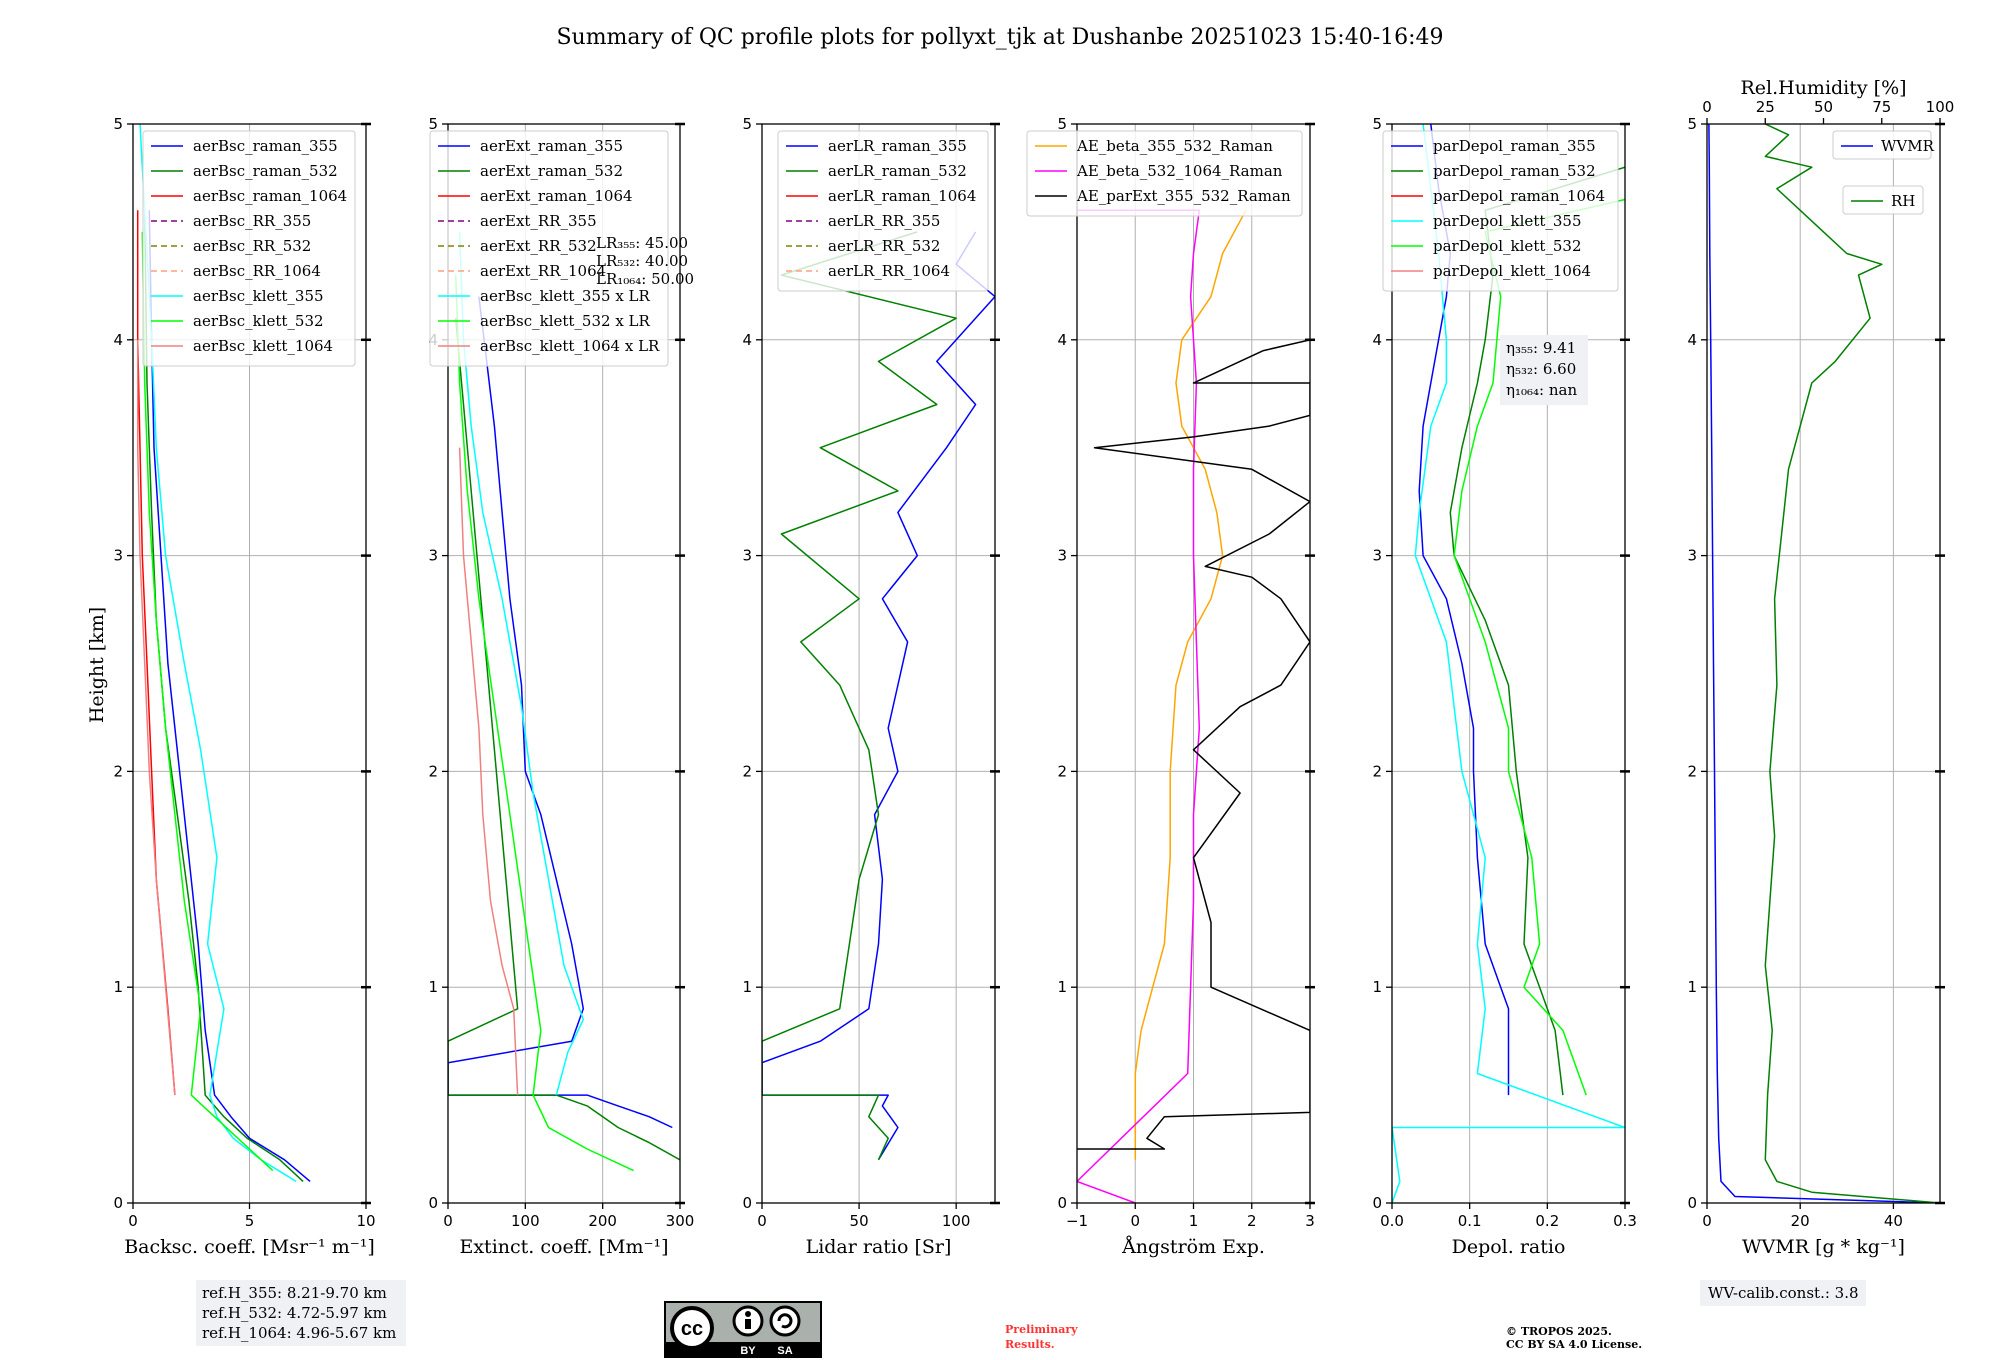  I want to click on legend-entry: aerLR_raman_1064, so click(902, 196).